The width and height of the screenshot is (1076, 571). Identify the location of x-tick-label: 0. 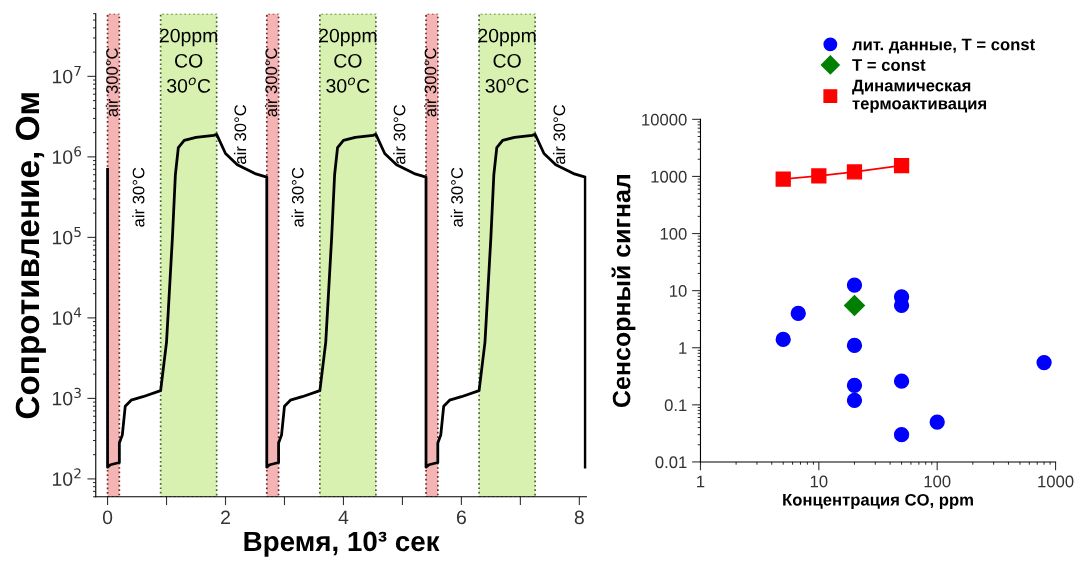
(107, 517).